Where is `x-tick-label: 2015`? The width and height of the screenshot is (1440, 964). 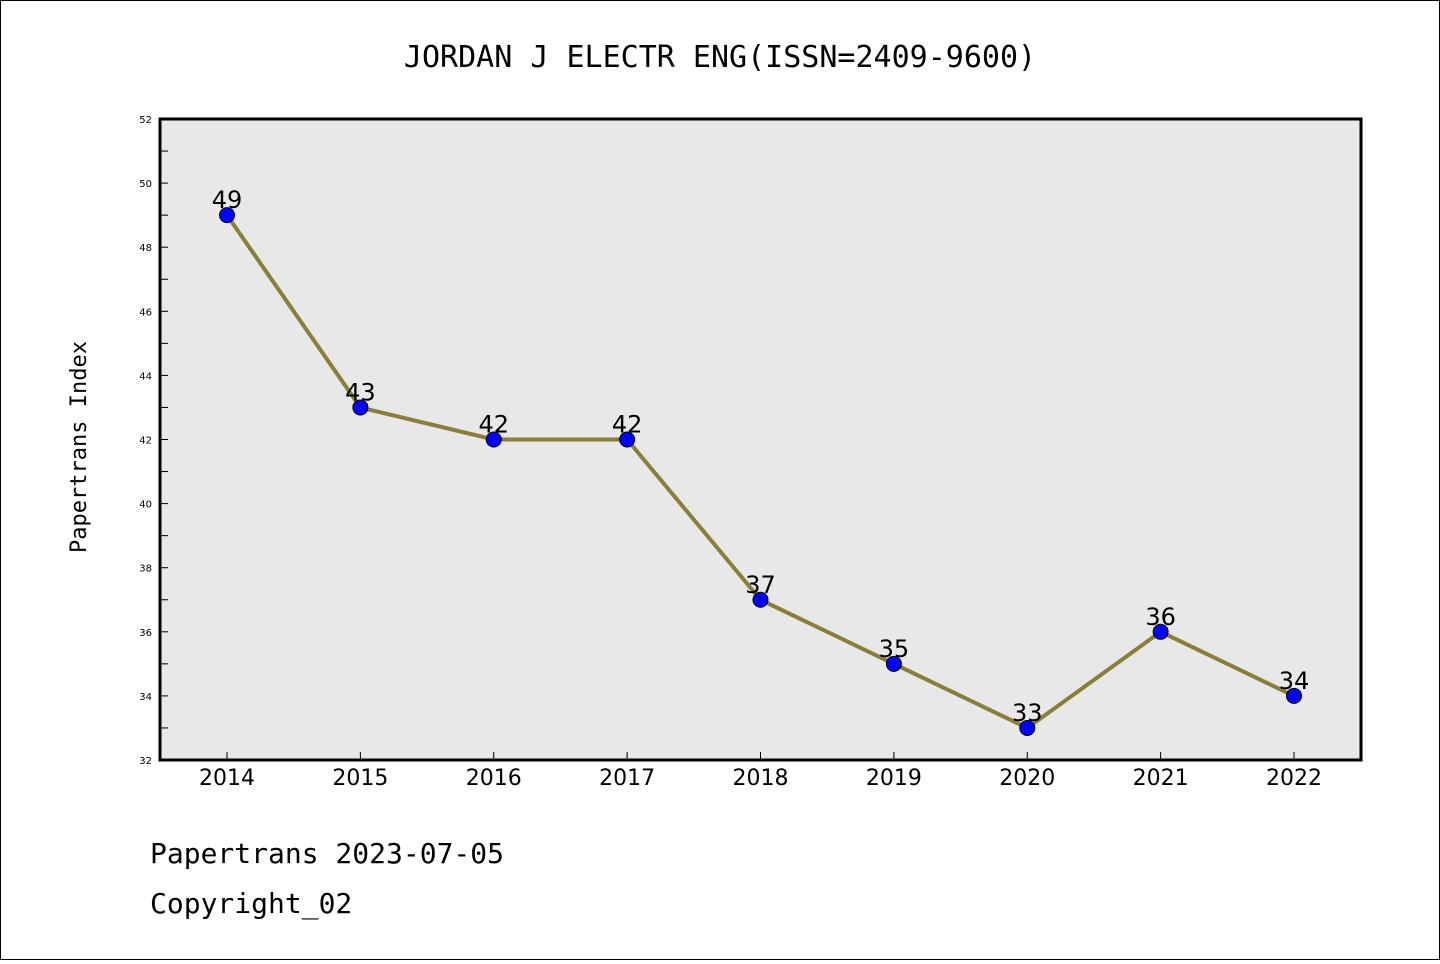 x-tick-label: 2015 is located at coordinates (360, 778).